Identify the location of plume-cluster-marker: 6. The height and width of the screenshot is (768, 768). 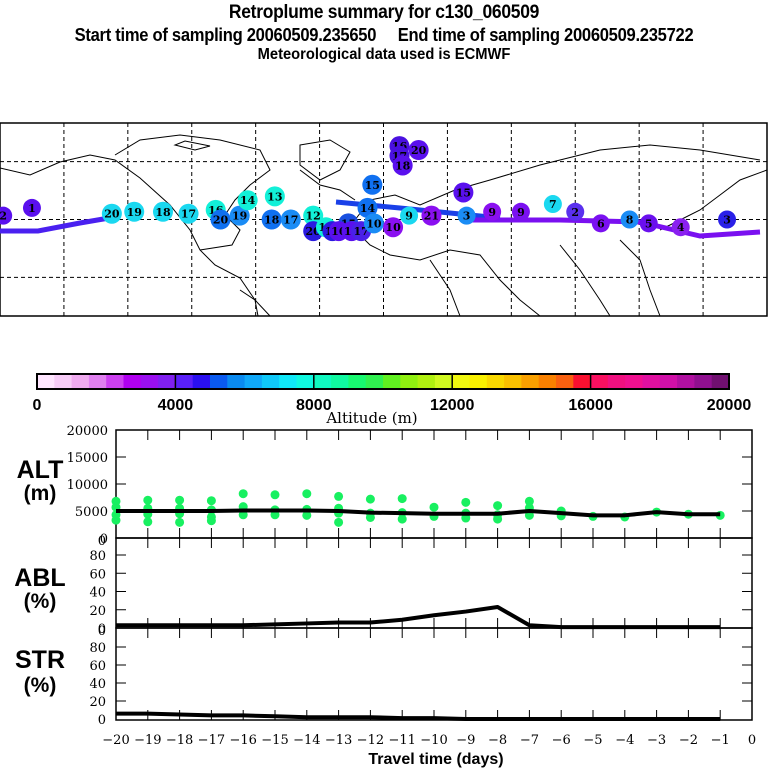
(600, 223).